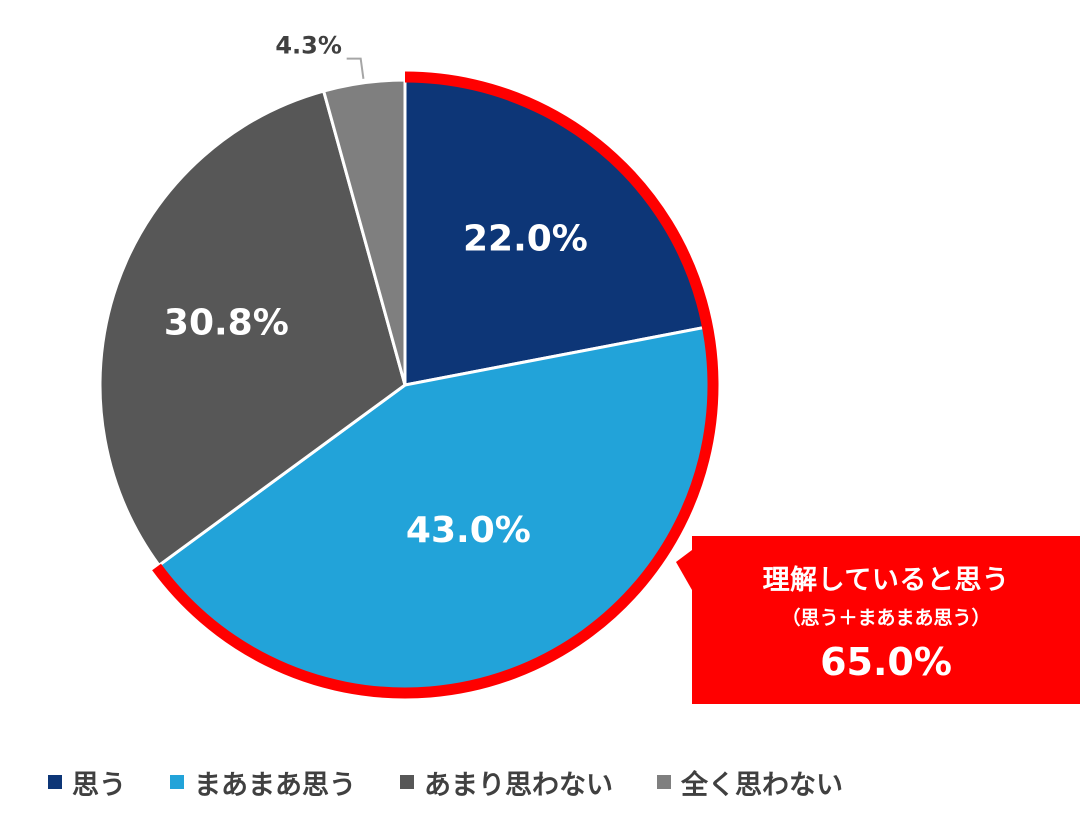 The image size is (1080, 832). I want to click on legend-item-omou: 思う, so click(87, 782).